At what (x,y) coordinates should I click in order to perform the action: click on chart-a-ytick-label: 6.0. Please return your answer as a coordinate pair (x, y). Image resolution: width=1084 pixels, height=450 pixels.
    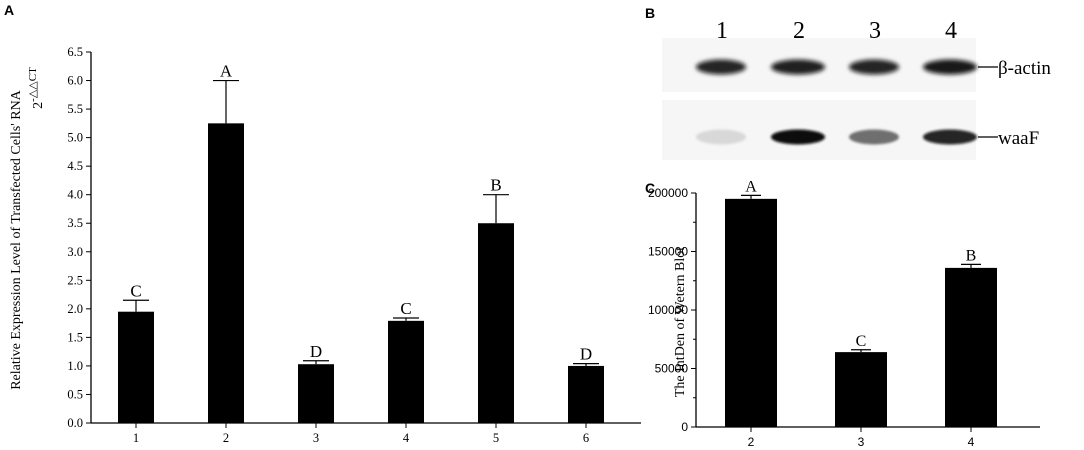
    Looking at the image, I should click on (75, 81).